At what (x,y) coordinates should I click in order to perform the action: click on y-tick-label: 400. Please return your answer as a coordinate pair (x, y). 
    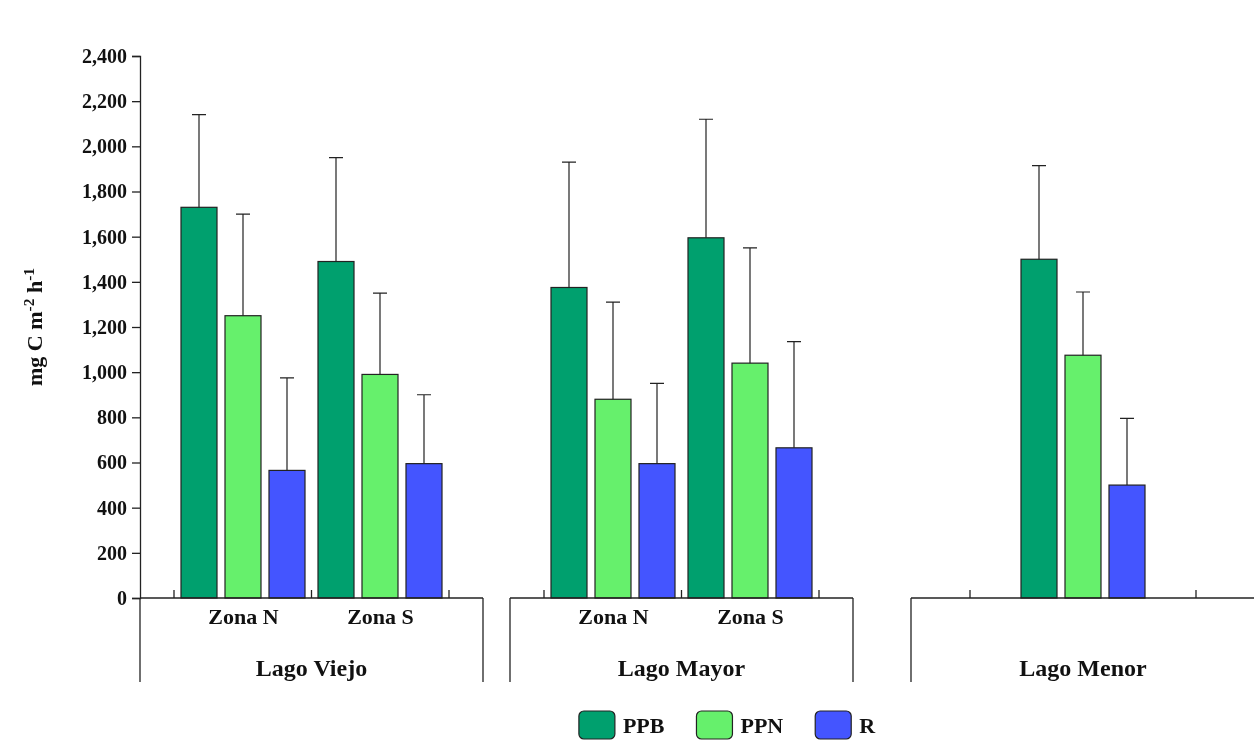
    Looking at the image, I should click on (112, 507).